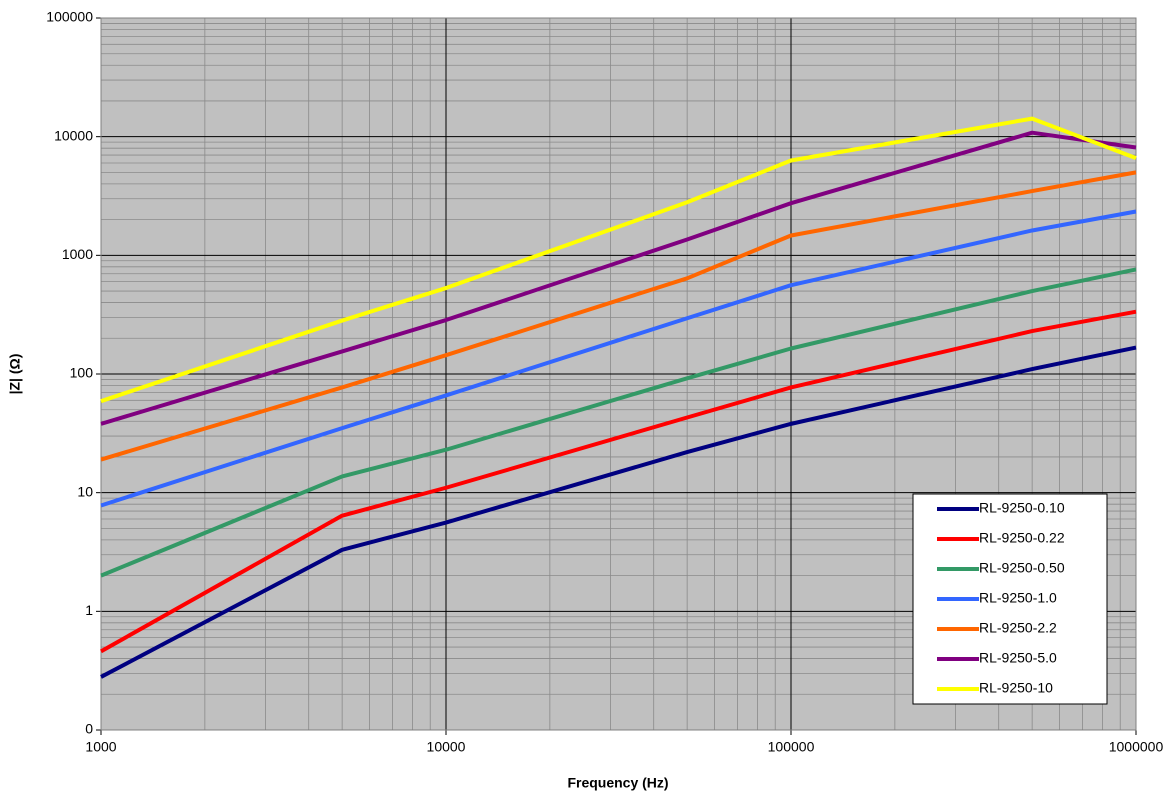  Describe the element at coordinates (89, 610) in the screenshot. I see `y-tick-label: 1` at that location.